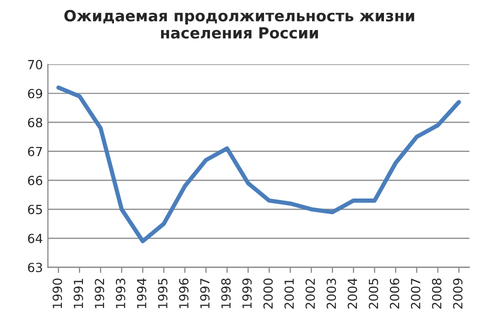 Image resolution: width=479 pixels, height=322 pixels. What do you see at coordinates (35, 209) in the screenshot?
I see `y-tick-label: 65` at bounding box center [35, 209].